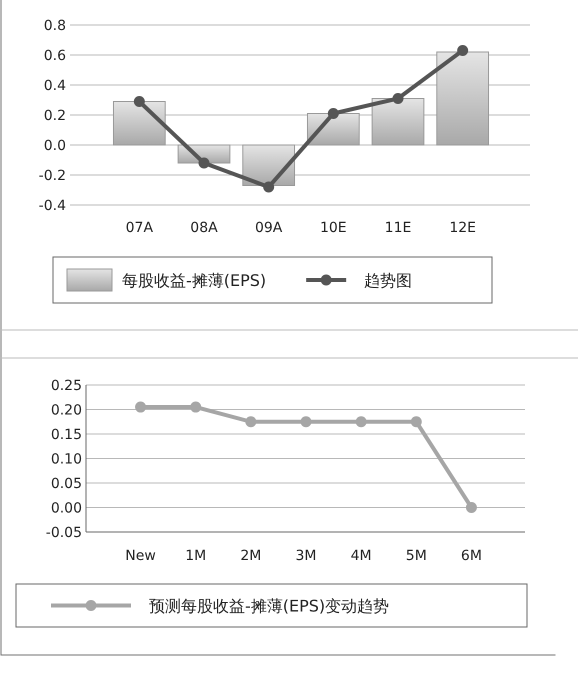  Describe the element at coordinates (306, 556) in the screenshot. I see `x-tick-label: 3M` at that location.